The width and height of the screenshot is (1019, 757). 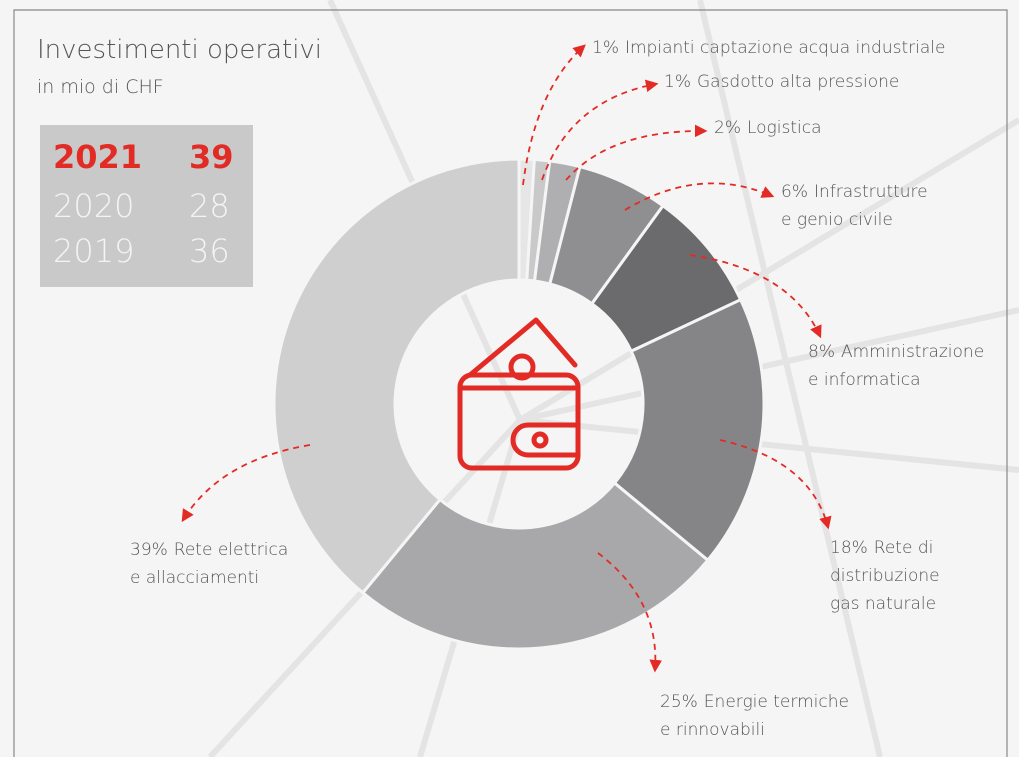 What do you see at coordinates (727, 128) in the screenshot?
I see `slice-percent: 2%` at bounding box center [727, 128].